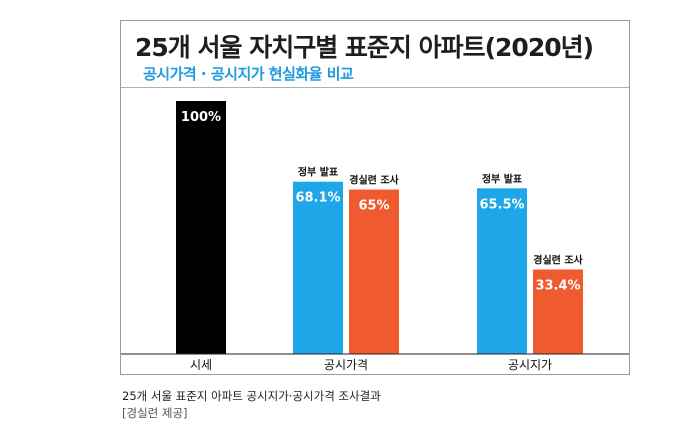 This screenshot has height=429, width=699. Describe the element at coordinates (346, 365) in the screenshot. I see `category-label: 공시가격` at that location.